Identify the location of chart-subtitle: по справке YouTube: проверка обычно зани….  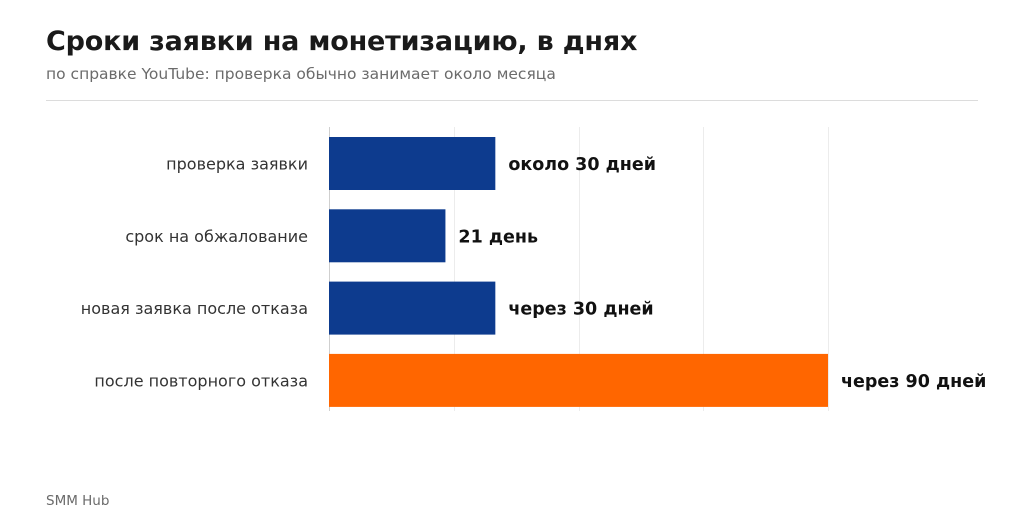
(301, 74).